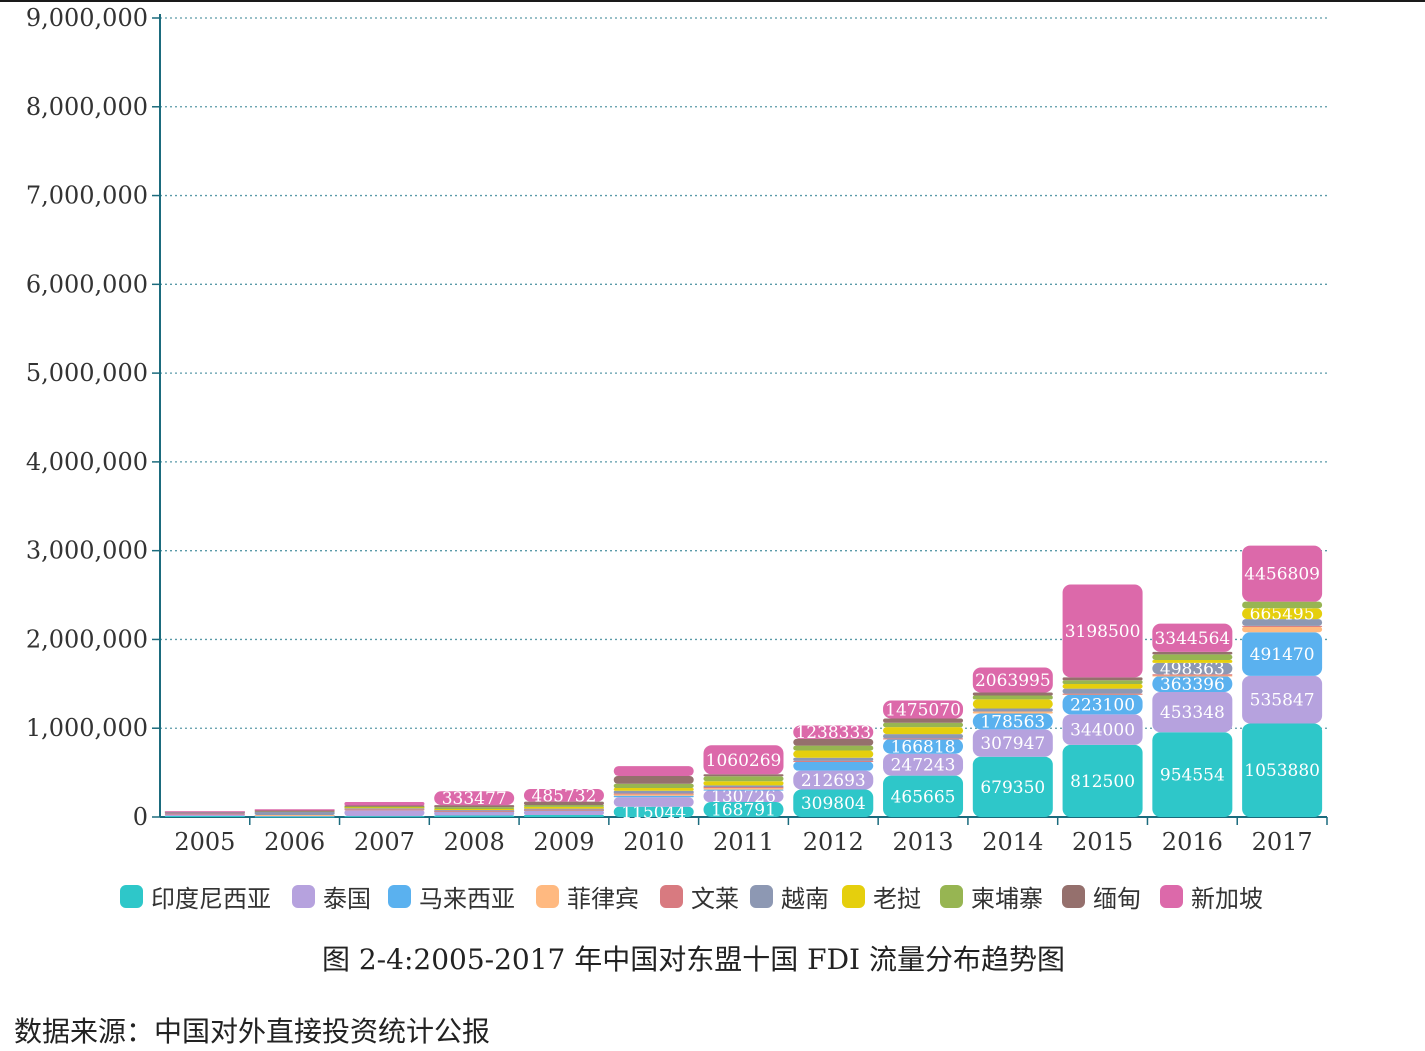  I want to click on legend-item: 柬埔寨, so click(991, 896).